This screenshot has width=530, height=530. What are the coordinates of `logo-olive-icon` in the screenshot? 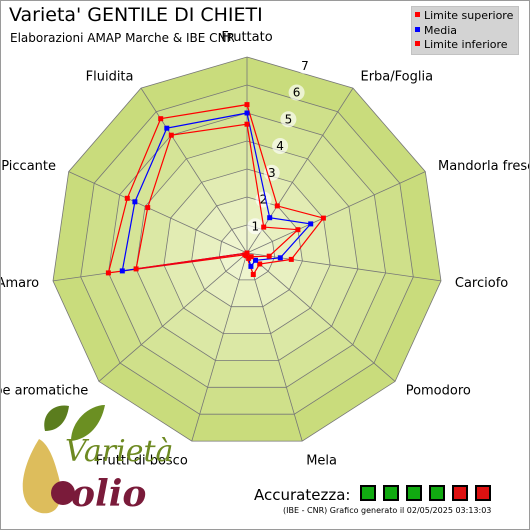 It's located at (63, 493).